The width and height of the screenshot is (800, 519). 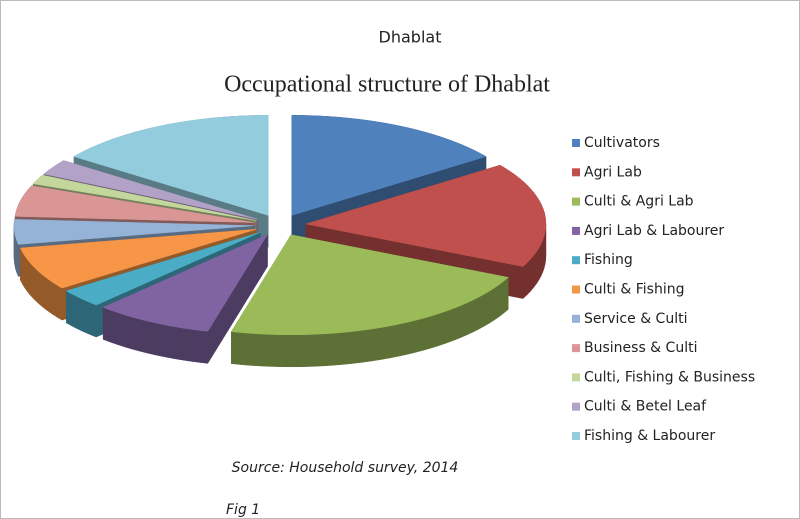 I want to click on legend-label: Culti, Fishing & Business, so click(x=669, y=377).